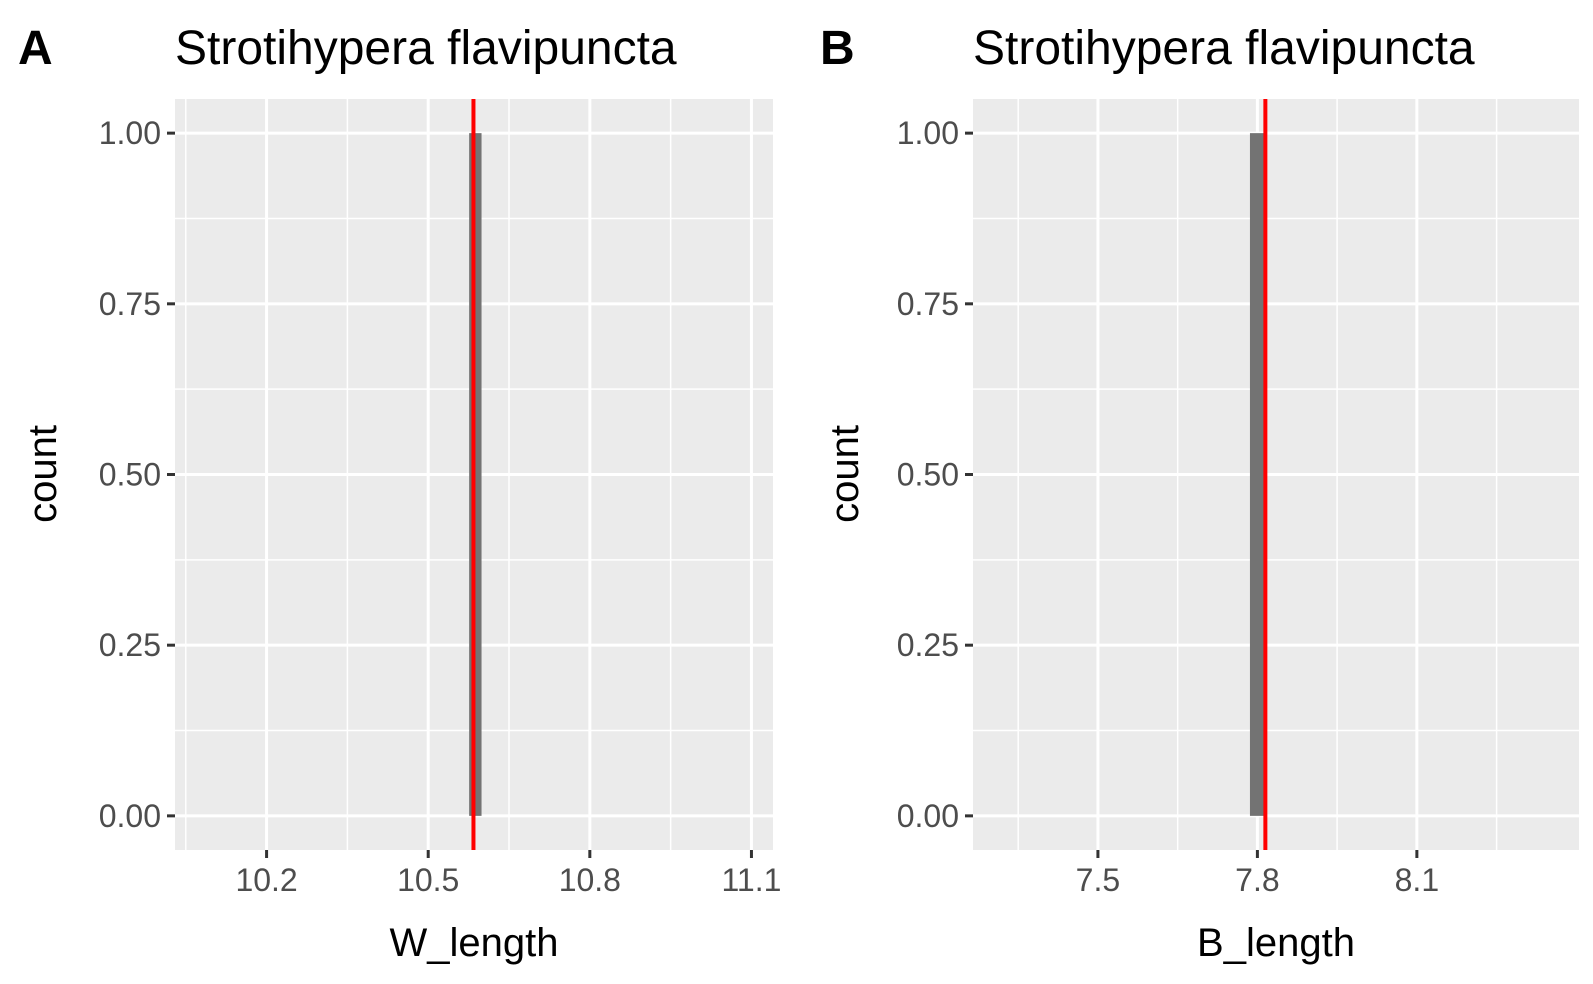  I want to click on x-axis-title-a: W_length, so click(474, 943).